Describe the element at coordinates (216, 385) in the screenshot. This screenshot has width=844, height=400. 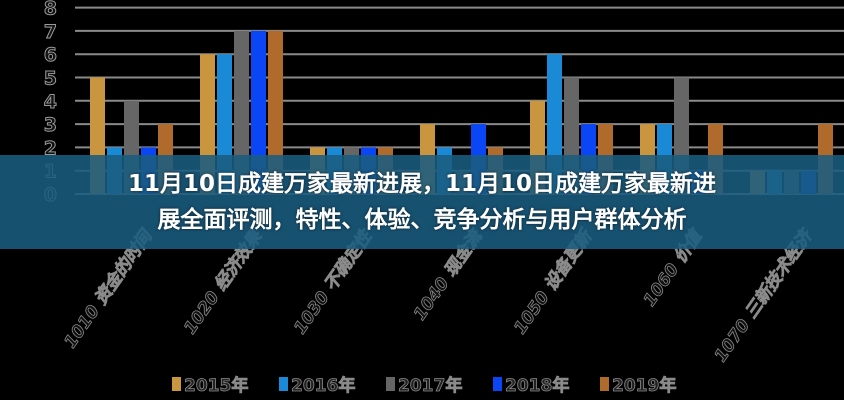
I see `legend-label: 2015年` at that location.